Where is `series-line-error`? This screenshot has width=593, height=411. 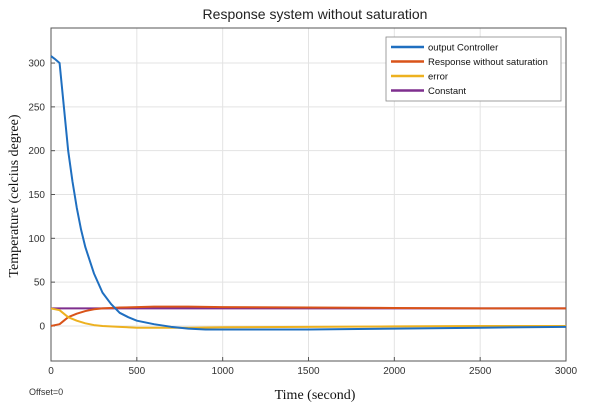 series-line-error is located at coordinates (308, 318).